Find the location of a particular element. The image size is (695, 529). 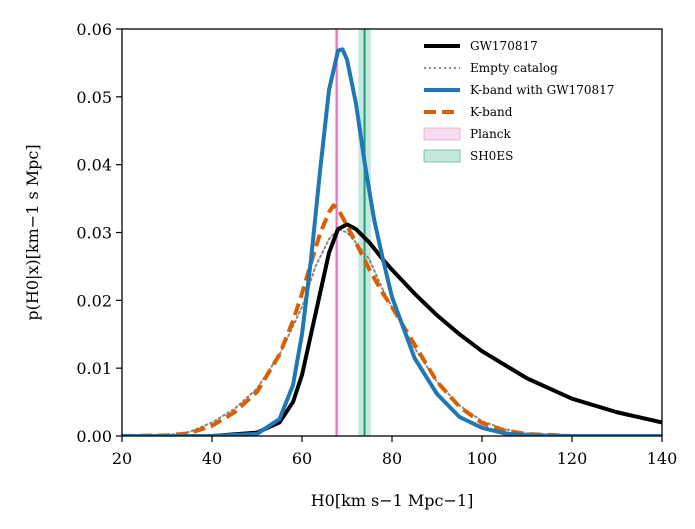

x-axis-label: H0[km s−1 Mpc−1] is located at coordinates (392, 500).